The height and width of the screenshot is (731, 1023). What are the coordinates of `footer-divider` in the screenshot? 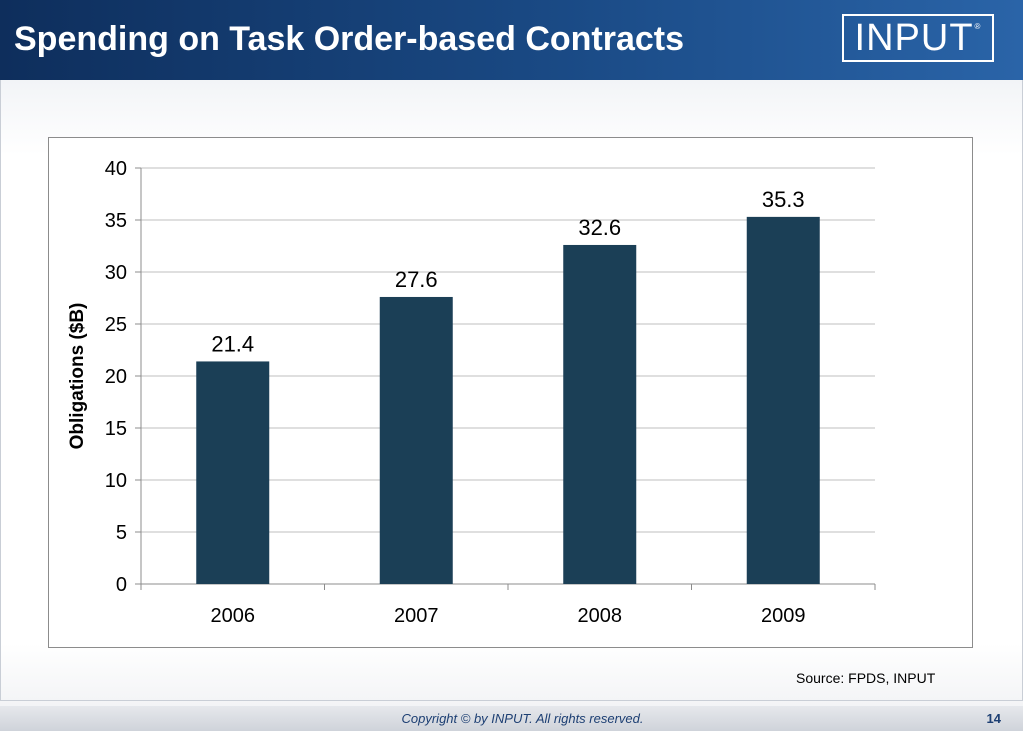 It's located at (511, 700).